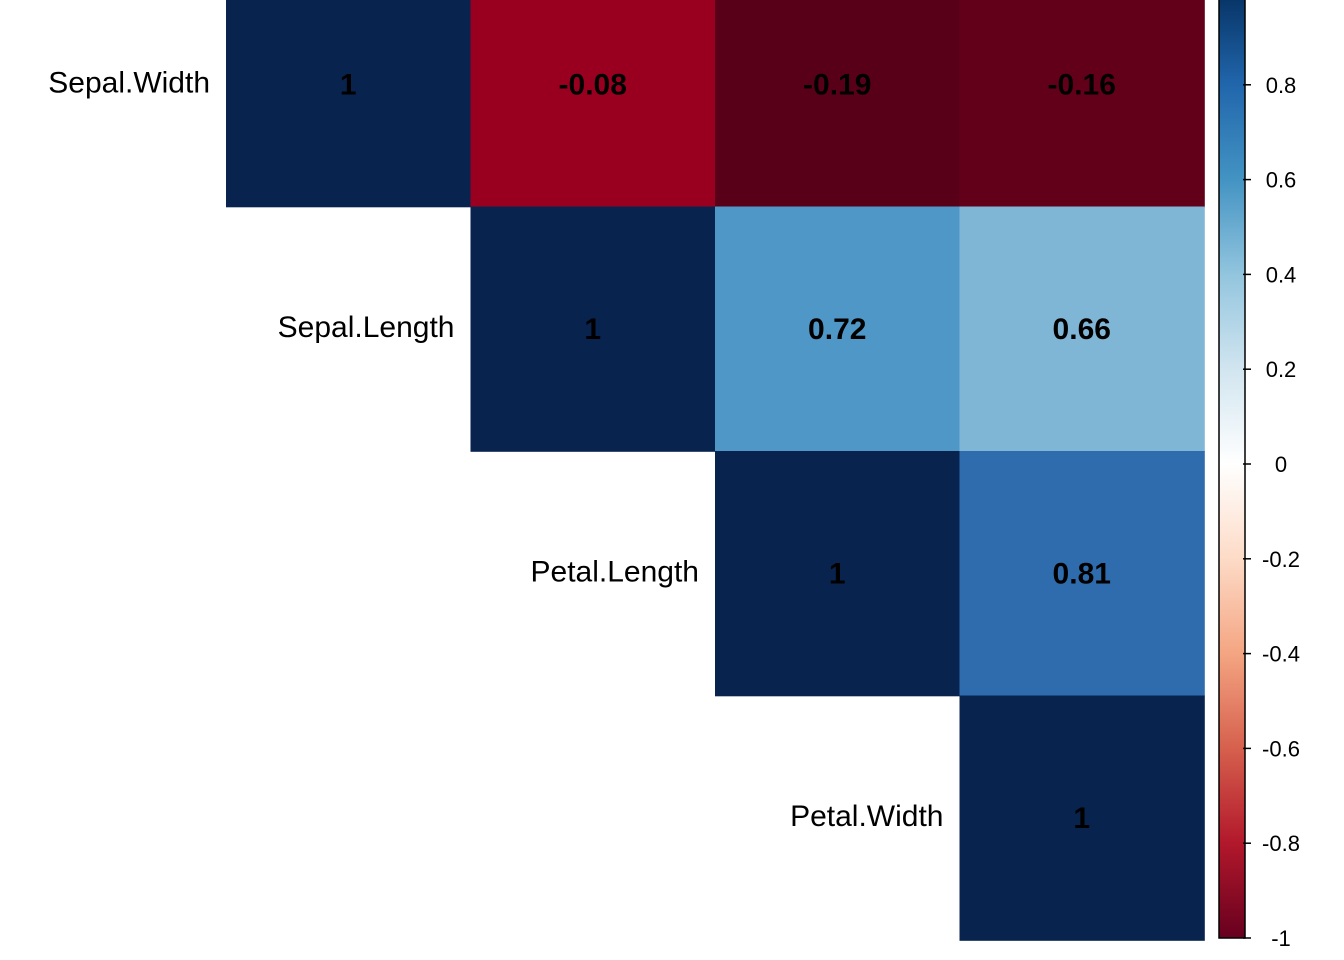 The image size is (1344, 960). What do you see at coordinates (837, 84) in the screenshot?
I see `cell-value-label-0-2: -0.19` at bounding box center [837, 84].